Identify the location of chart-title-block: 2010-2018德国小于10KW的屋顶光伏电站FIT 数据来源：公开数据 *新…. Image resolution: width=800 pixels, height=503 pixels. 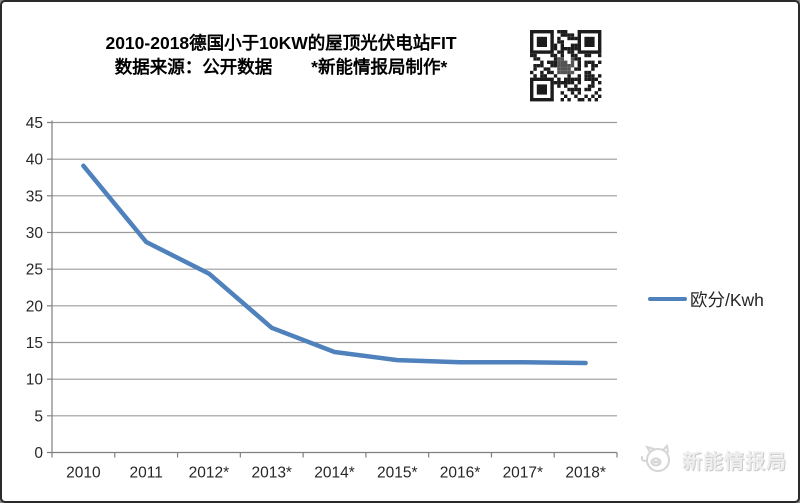
(281, 55).